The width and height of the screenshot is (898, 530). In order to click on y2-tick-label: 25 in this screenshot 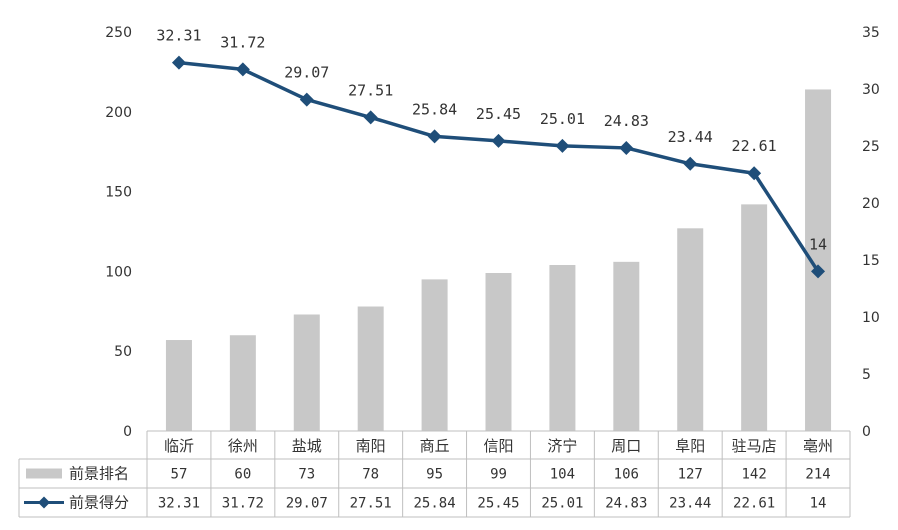, I will do `click(871, 147)`.